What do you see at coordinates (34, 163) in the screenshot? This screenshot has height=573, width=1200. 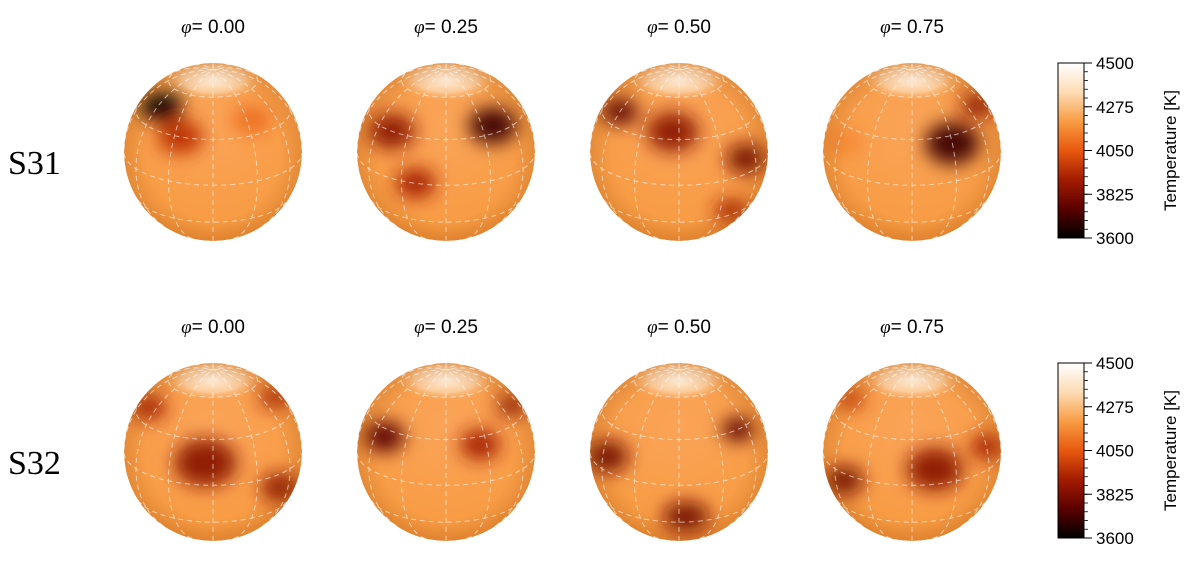 I see `row-label: S31` at bounding box center [34, 163].